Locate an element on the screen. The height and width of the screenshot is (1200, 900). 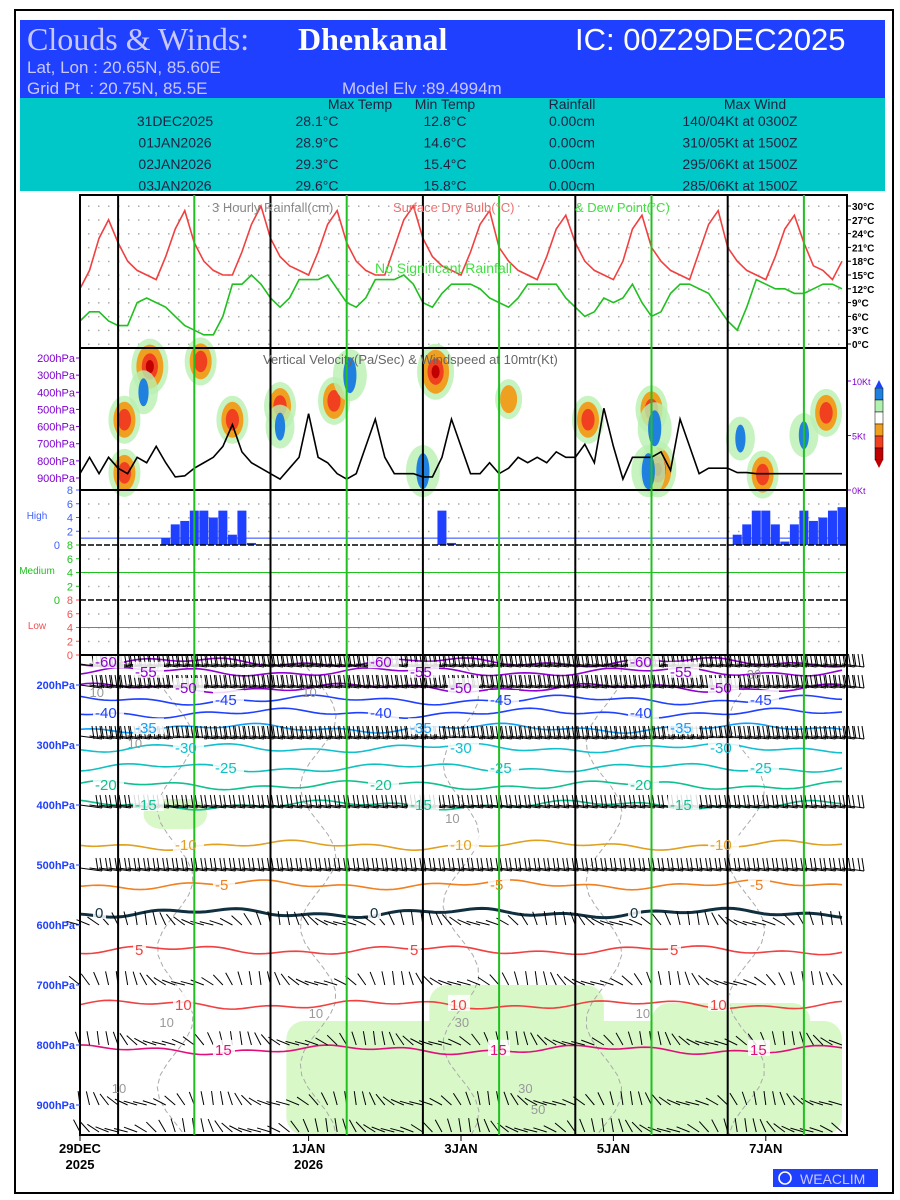
column-header: Max Wind is located at coordinates (755, 104).